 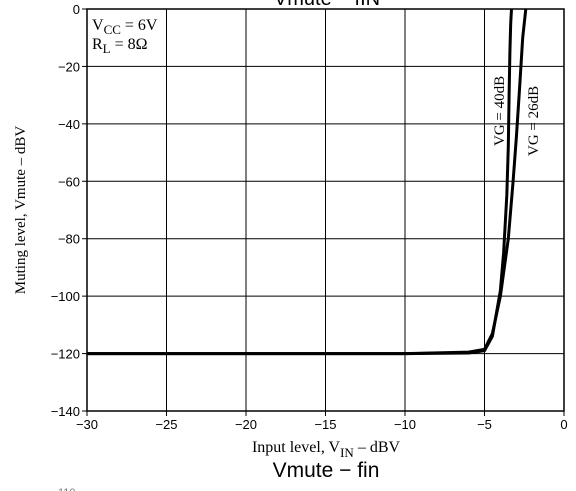 I want to click on condition-vcc: VCC = 6V, so click(x=125, y=27).